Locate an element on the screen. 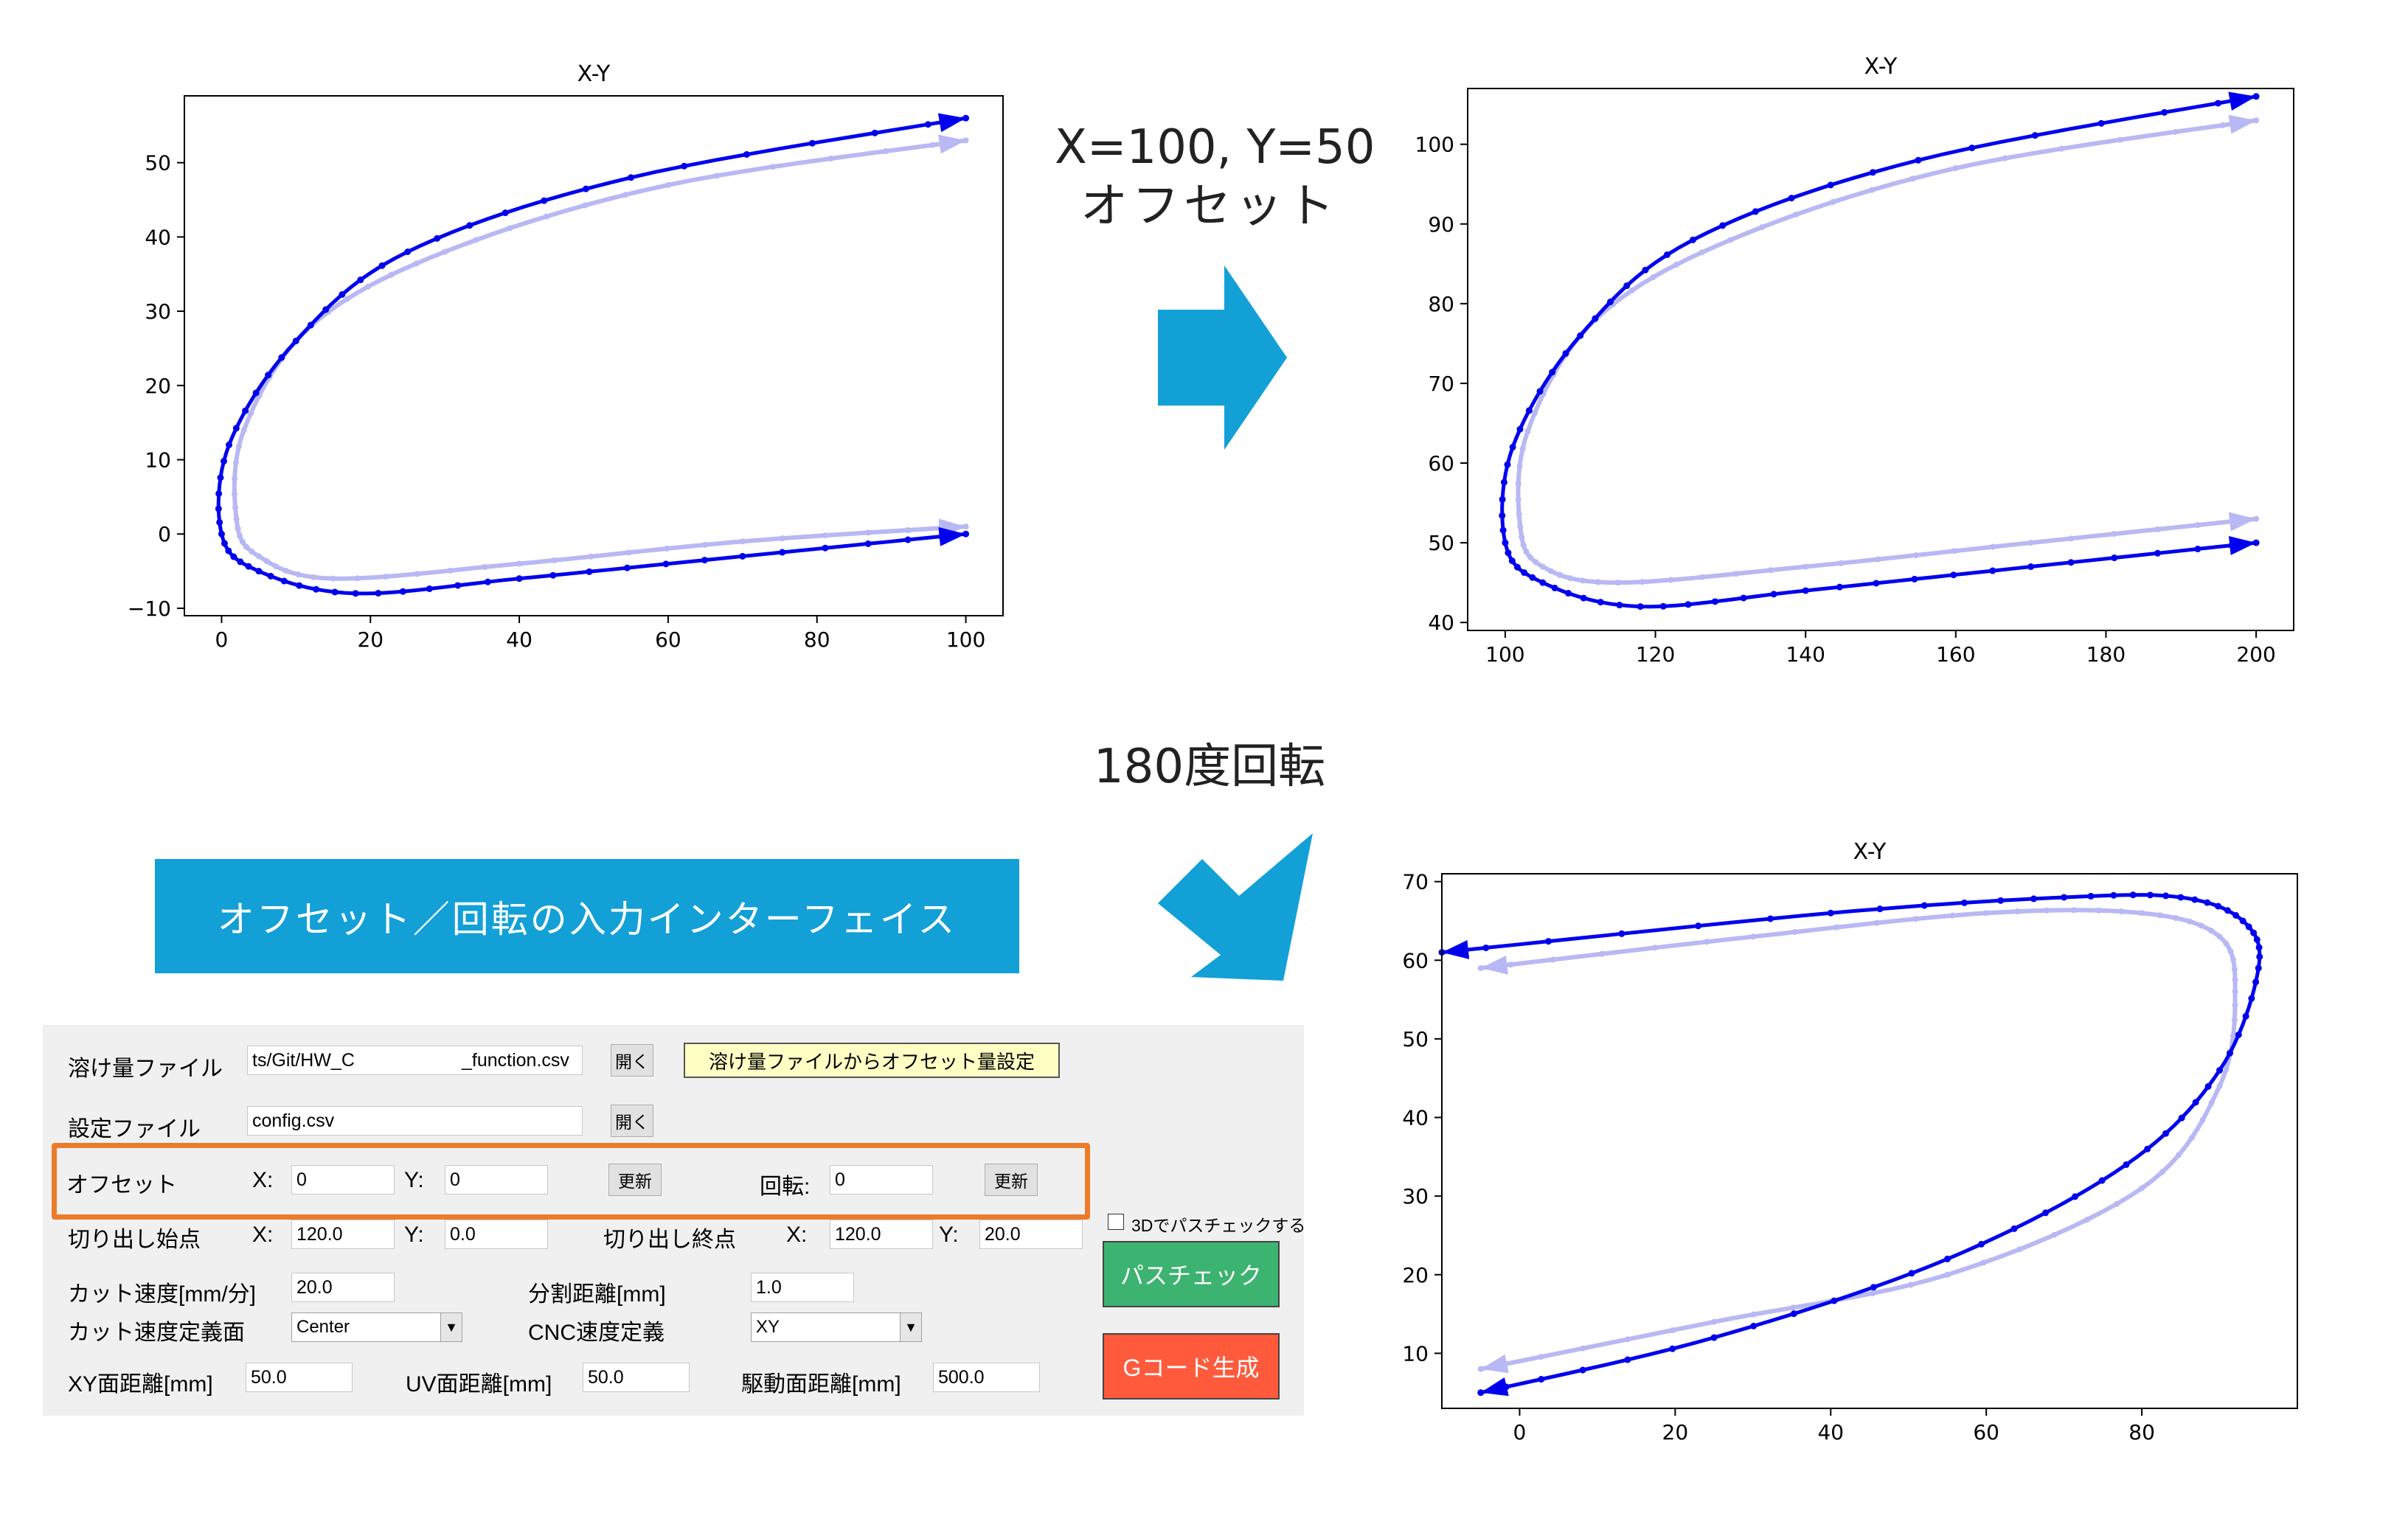  interface-callout: オフセット／回転の入力インターフェイス is located at coordinates (587, 916).